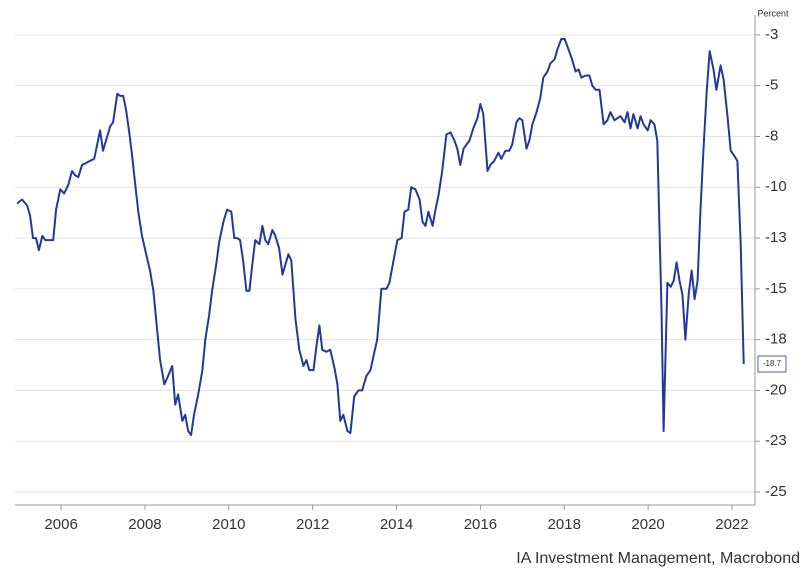  Describe the element at coordinates (731, 524) in the screenshot. I see `x-tick-label: 2022` at that location.